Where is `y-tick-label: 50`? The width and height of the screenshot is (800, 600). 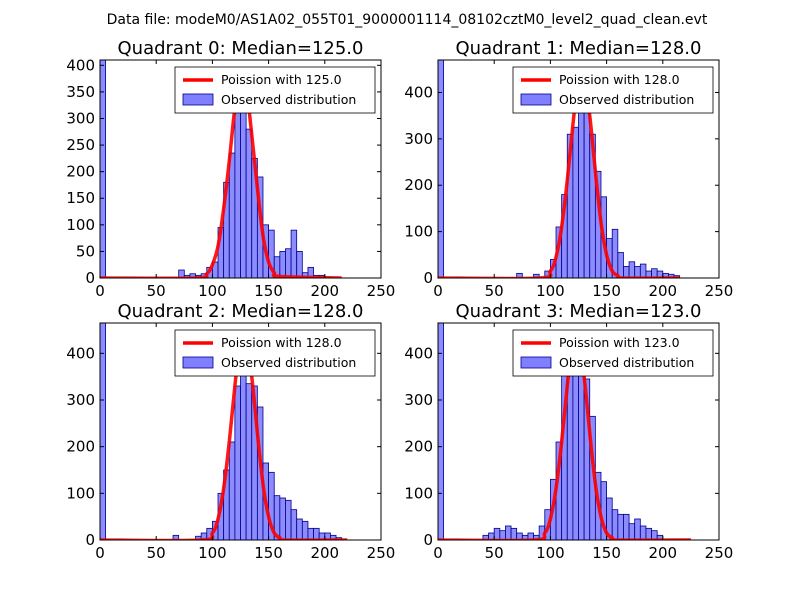
y-tick-label: 50 is located at coordinates (85, 251).